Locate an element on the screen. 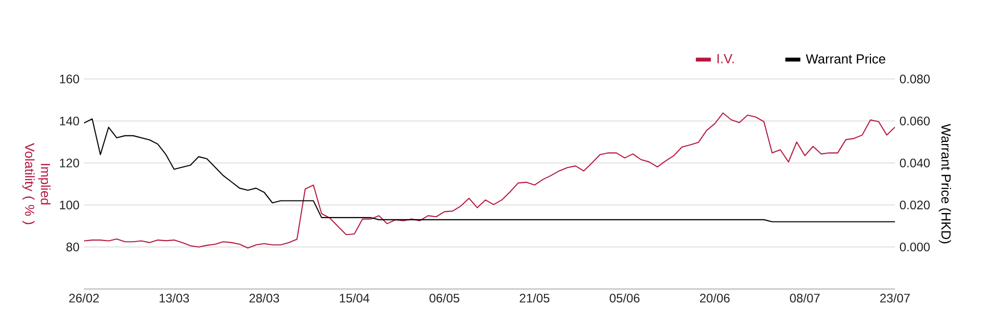  x-tick-label: 26/02 is located at coordinates (84, 297).